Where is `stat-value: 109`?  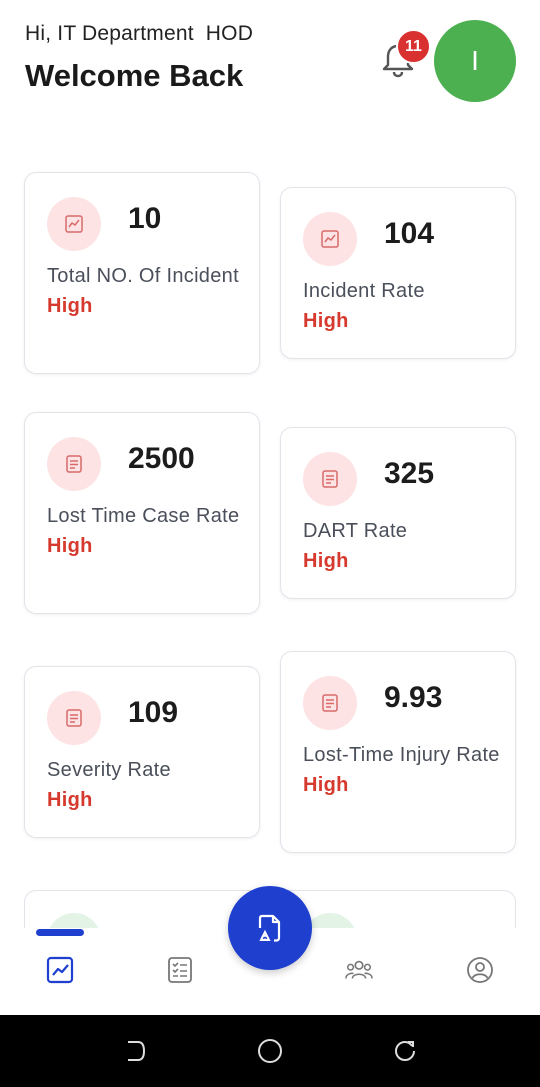
stat-value: 109 is located at coordinates (153, 712).